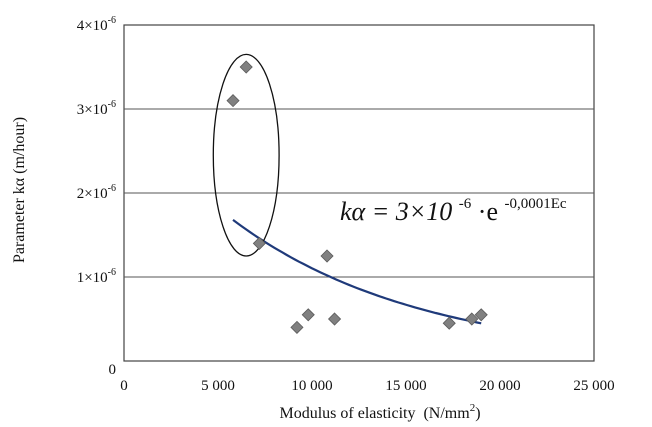 This screenshot has width=652, height=427. What do you see at coordinates (488, 211) in the screenshot?
I see `eq-dot-e: ·e` at bounding box center [488, 211].